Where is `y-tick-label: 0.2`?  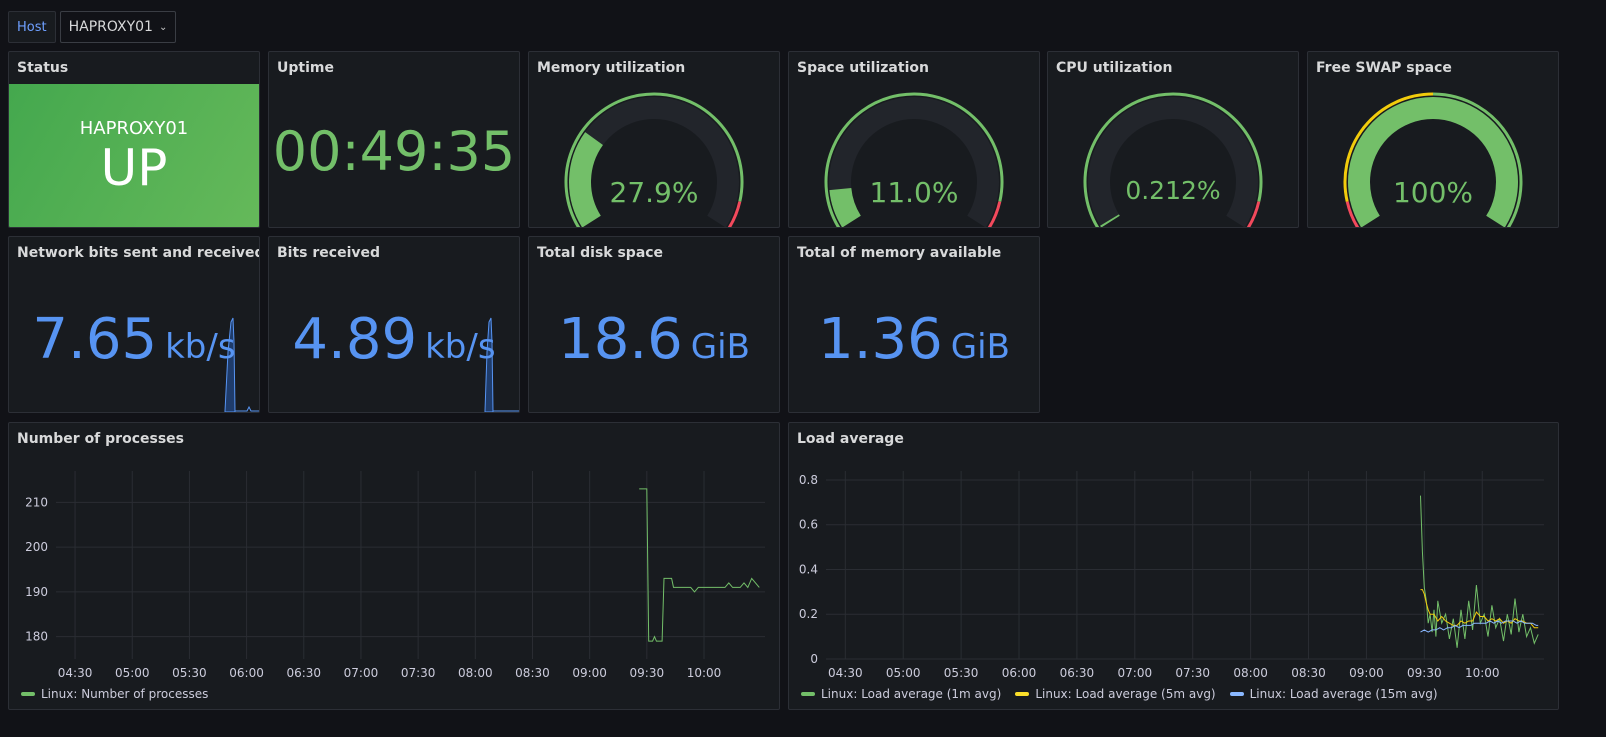
y-tick-label: 0.2 is located at coordinates (808, 614).